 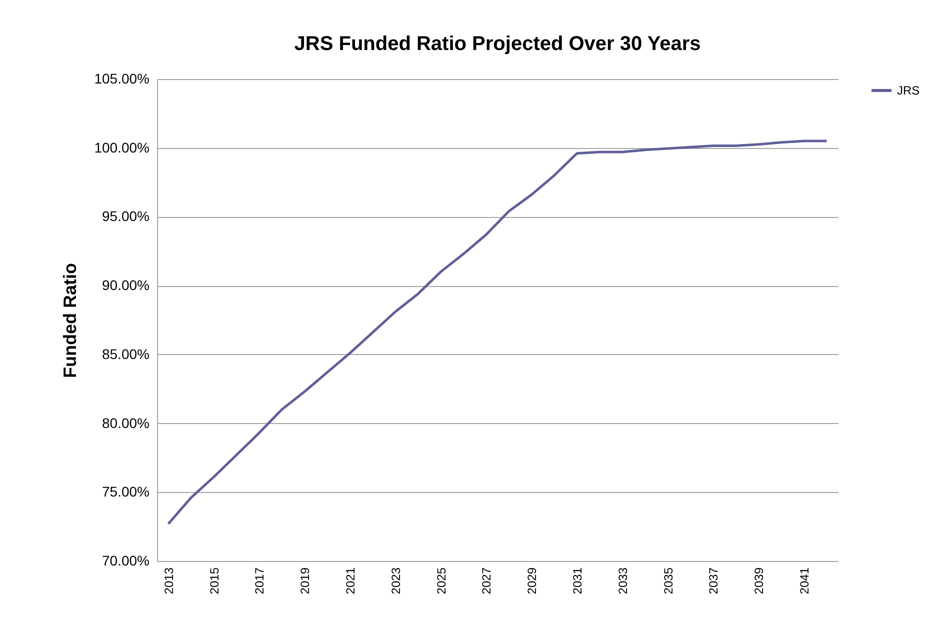 I want to click on x-tick-label: 2037, so click(x=713, y=580).